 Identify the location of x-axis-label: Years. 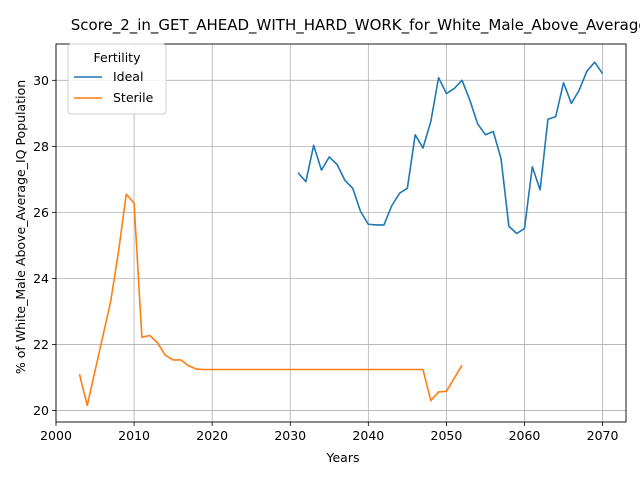
(343, 457).